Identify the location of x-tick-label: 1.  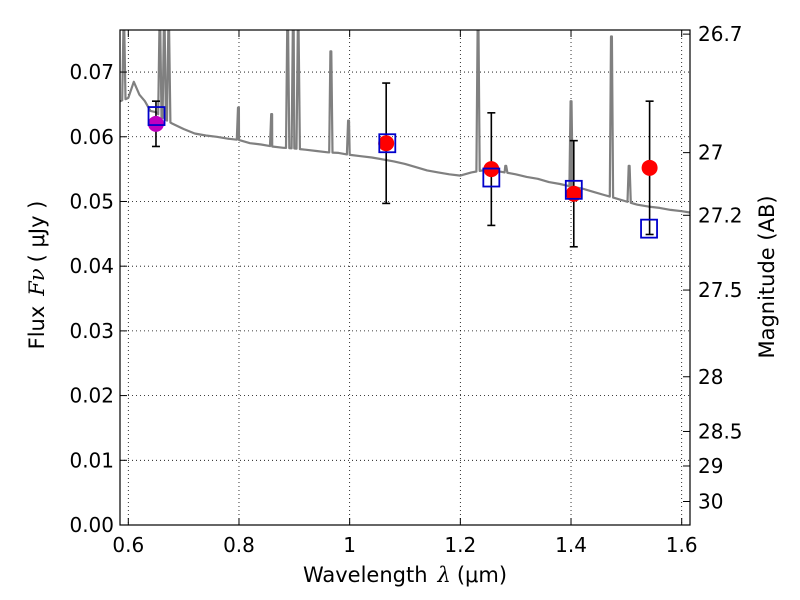
(349, 545).